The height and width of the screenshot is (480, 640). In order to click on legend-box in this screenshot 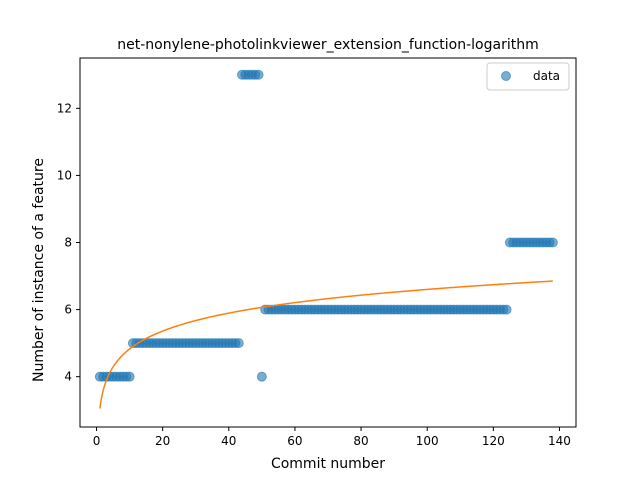, I will do `click(528, 76)`.